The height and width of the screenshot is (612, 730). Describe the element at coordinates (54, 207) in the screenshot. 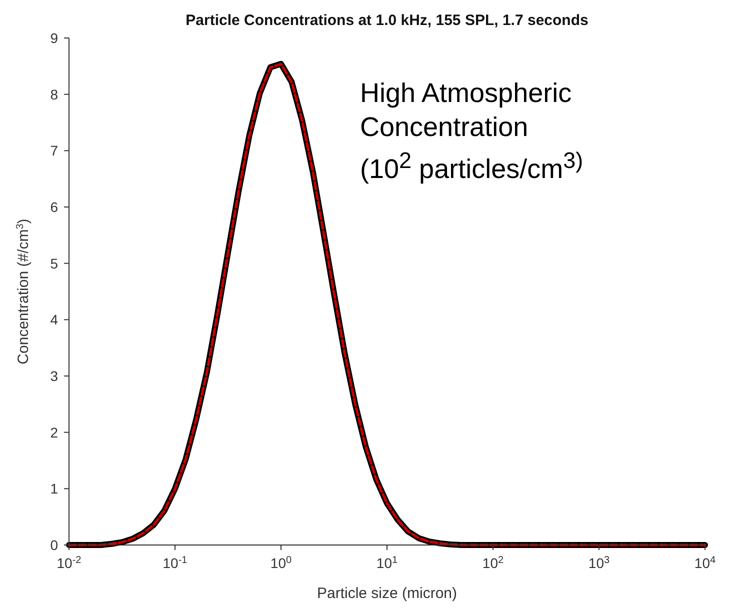

I see `y-tick-label: 6` at that location.